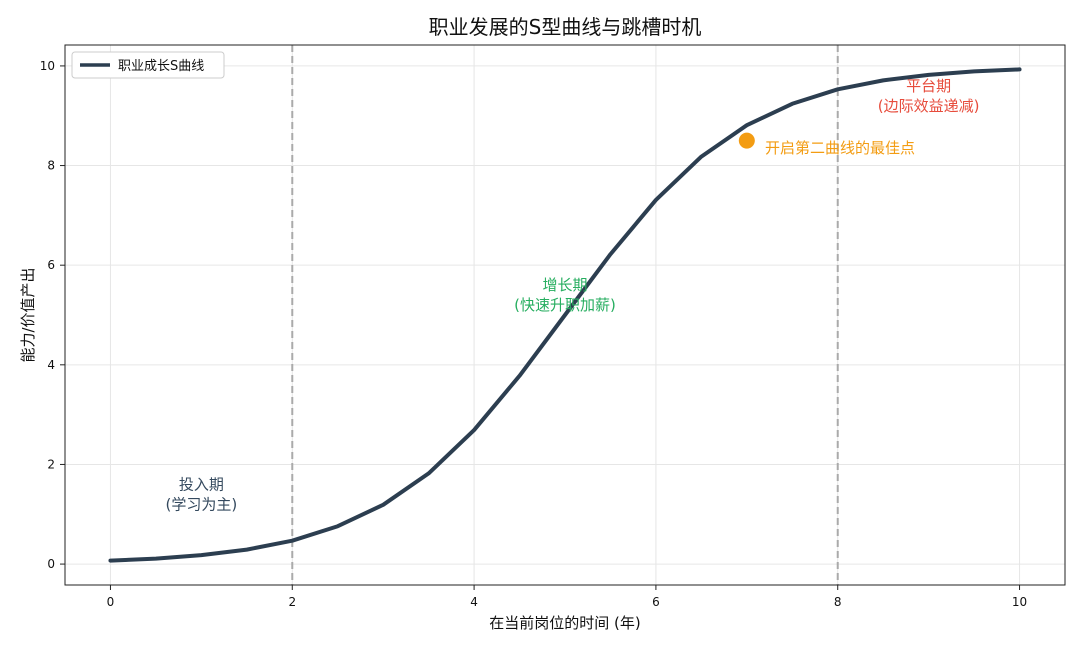  I want to click on x-tick-label: 8, so click(838, 602).